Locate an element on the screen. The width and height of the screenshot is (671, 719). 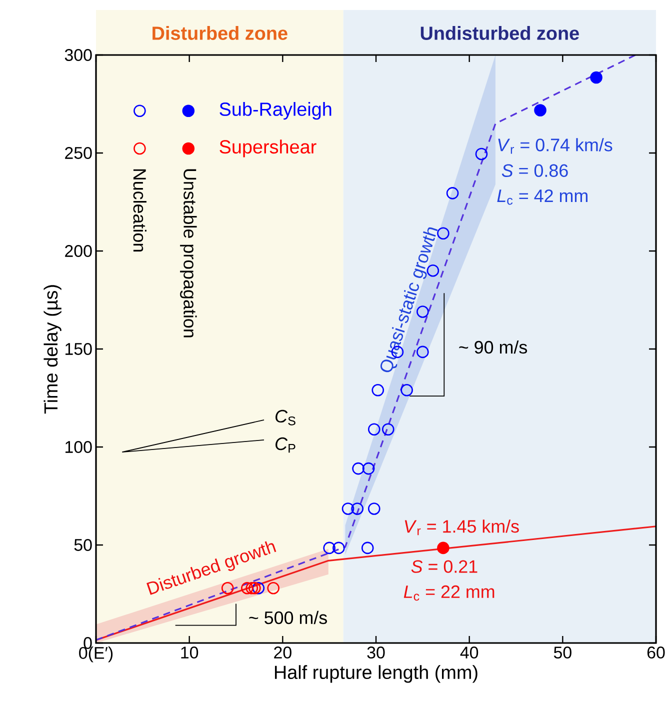
x-axis-title: Half rupture length (mm) is located at coordinates (376, 674).